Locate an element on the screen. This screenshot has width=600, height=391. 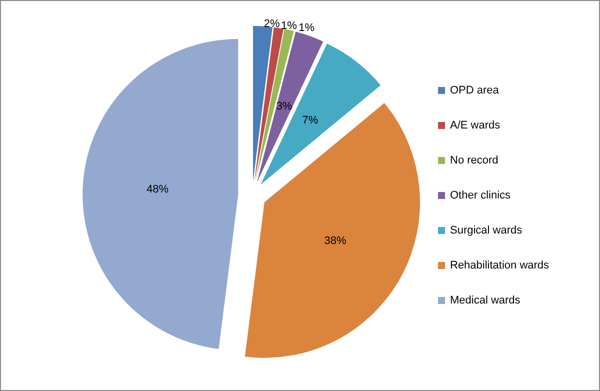
data-label: 38% is located at coordinates (335, 241).